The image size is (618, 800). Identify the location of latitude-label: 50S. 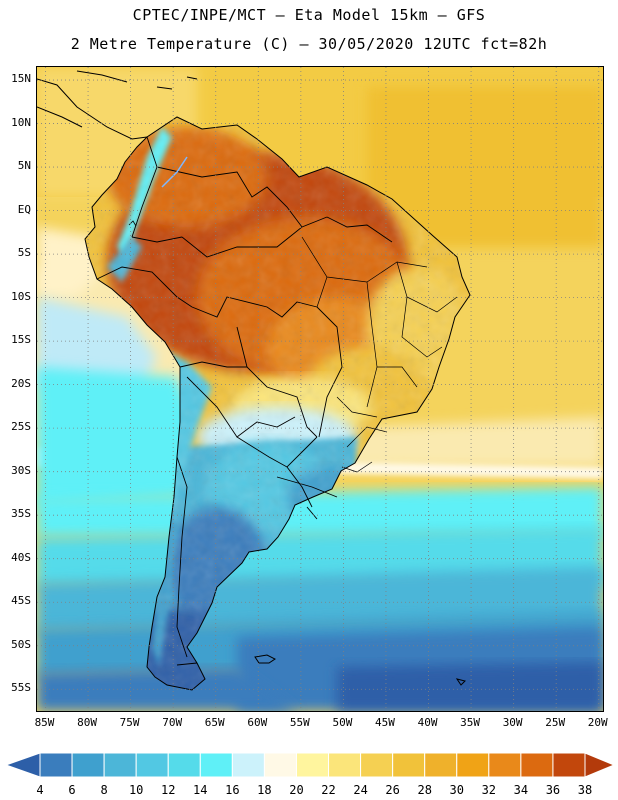
(21, 644).